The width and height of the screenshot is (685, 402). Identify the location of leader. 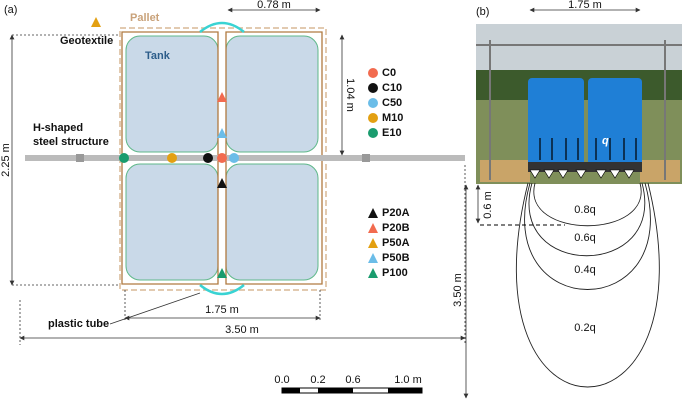
(155, 308).